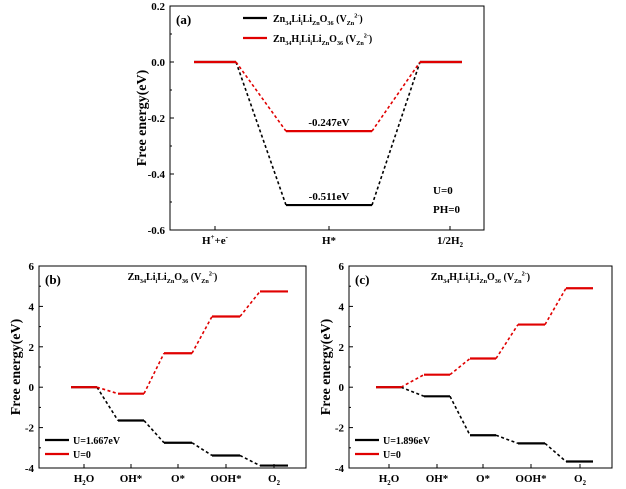 The width and height of the screenshot is (626, 489). I want to click on panel-label: (a), so click(183, 19).